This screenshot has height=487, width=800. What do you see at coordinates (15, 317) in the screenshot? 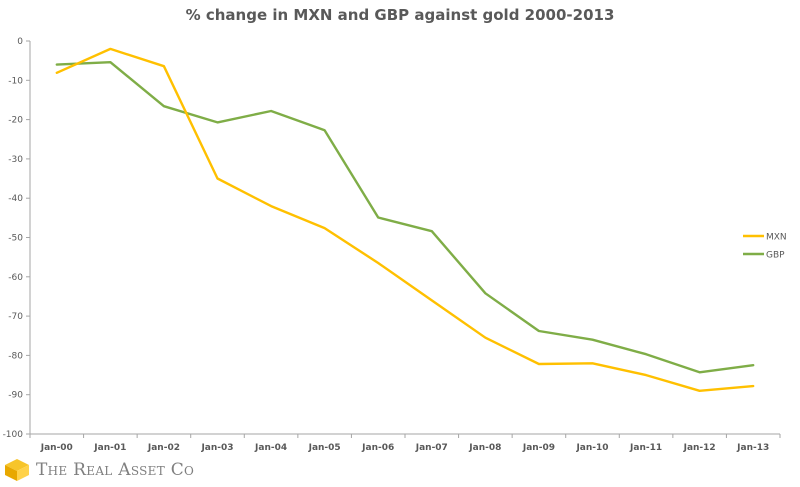
I see `y-tick-label: -70` at bounding box center [15, 317].